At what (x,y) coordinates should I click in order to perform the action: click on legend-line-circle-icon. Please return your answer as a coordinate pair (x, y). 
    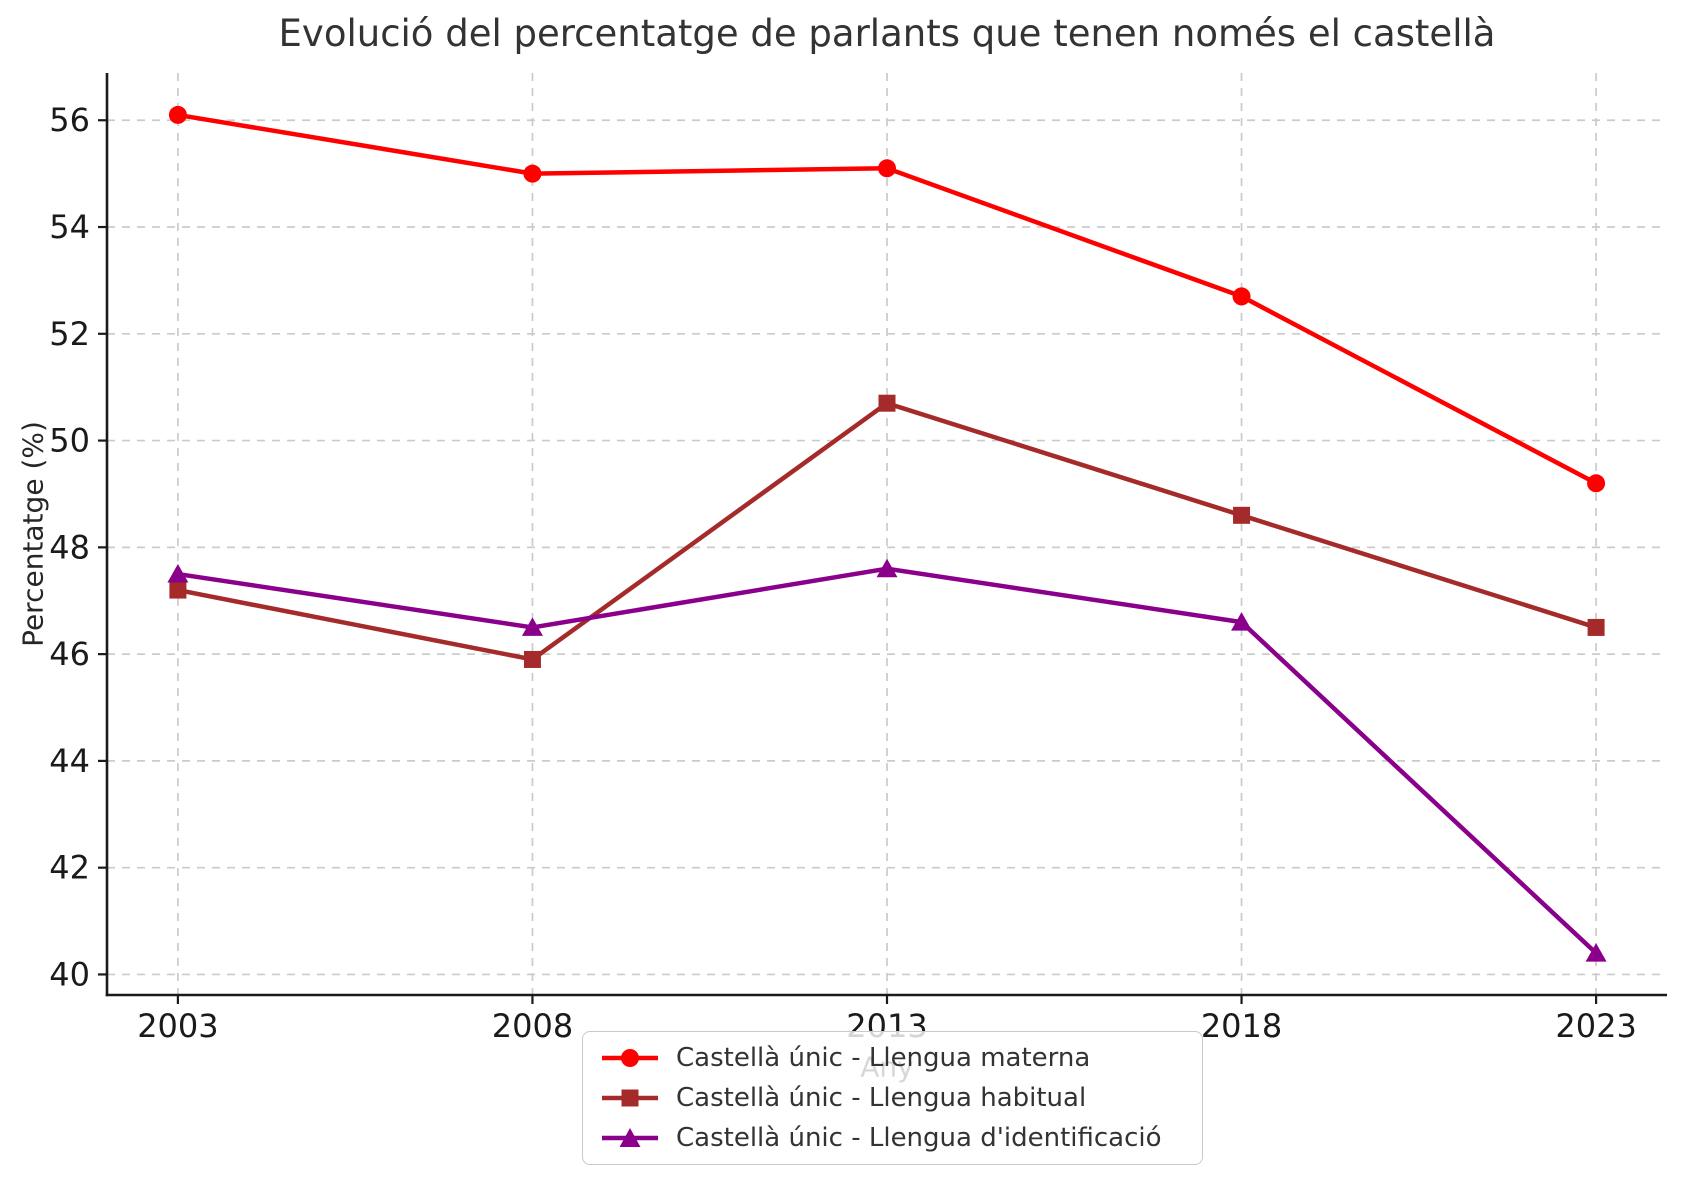
    Looking at the image, I should click on (630, 1058).